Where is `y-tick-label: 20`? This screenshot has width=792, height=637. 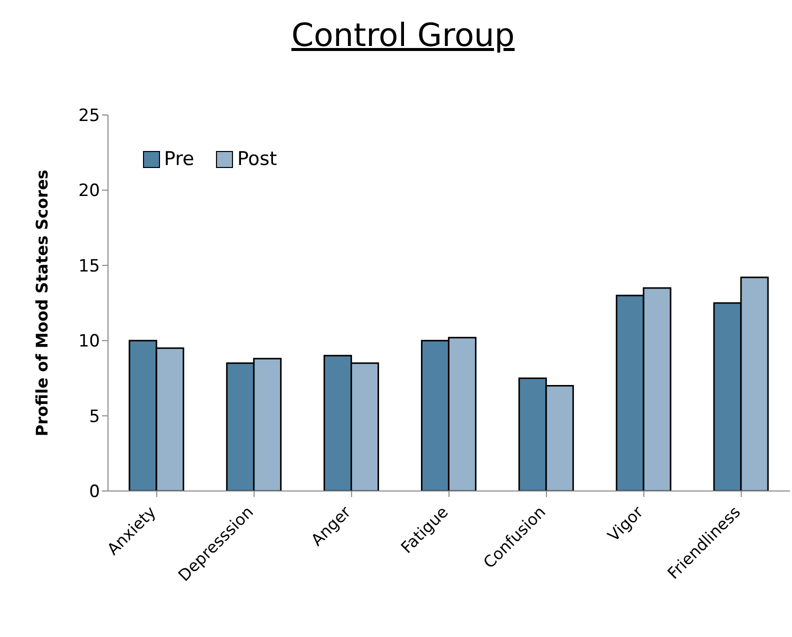 y-tick-label: 20 is located at coordinates (89, 191).